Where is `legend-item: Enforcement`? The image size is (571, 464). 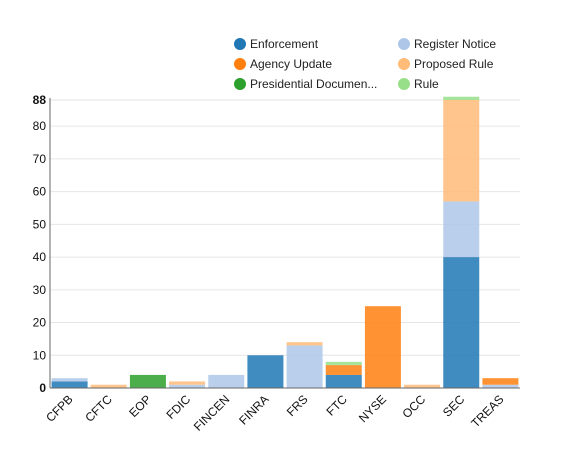
legend-item: Enforcement is located at coordinates (276, 44).